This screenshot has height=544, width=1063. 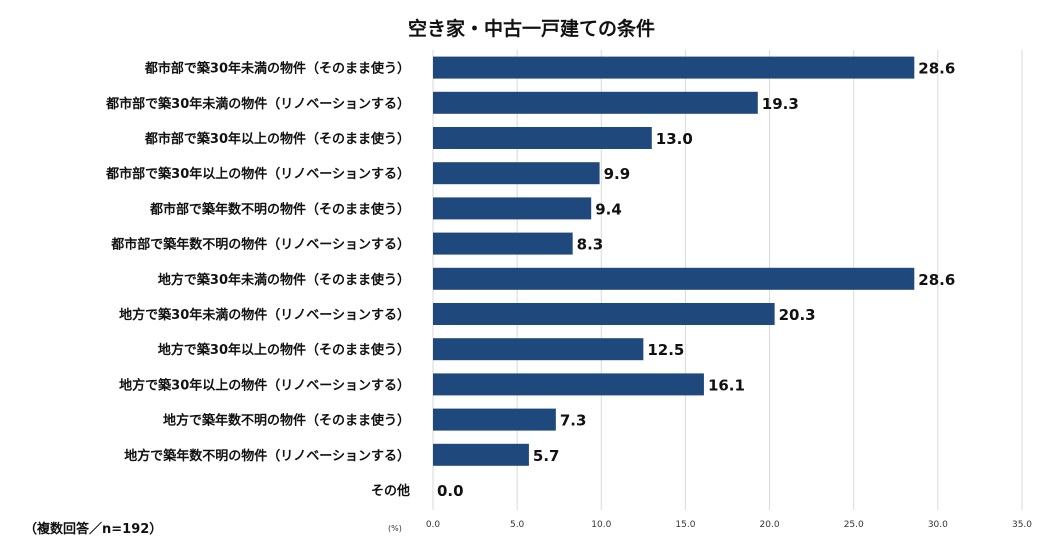 What do you see at coordinates (286, 421) in the screenshot?
I see `category-label: 地方で築年数不明の物件（そのまま使う）` at bounding box center [286, 421].